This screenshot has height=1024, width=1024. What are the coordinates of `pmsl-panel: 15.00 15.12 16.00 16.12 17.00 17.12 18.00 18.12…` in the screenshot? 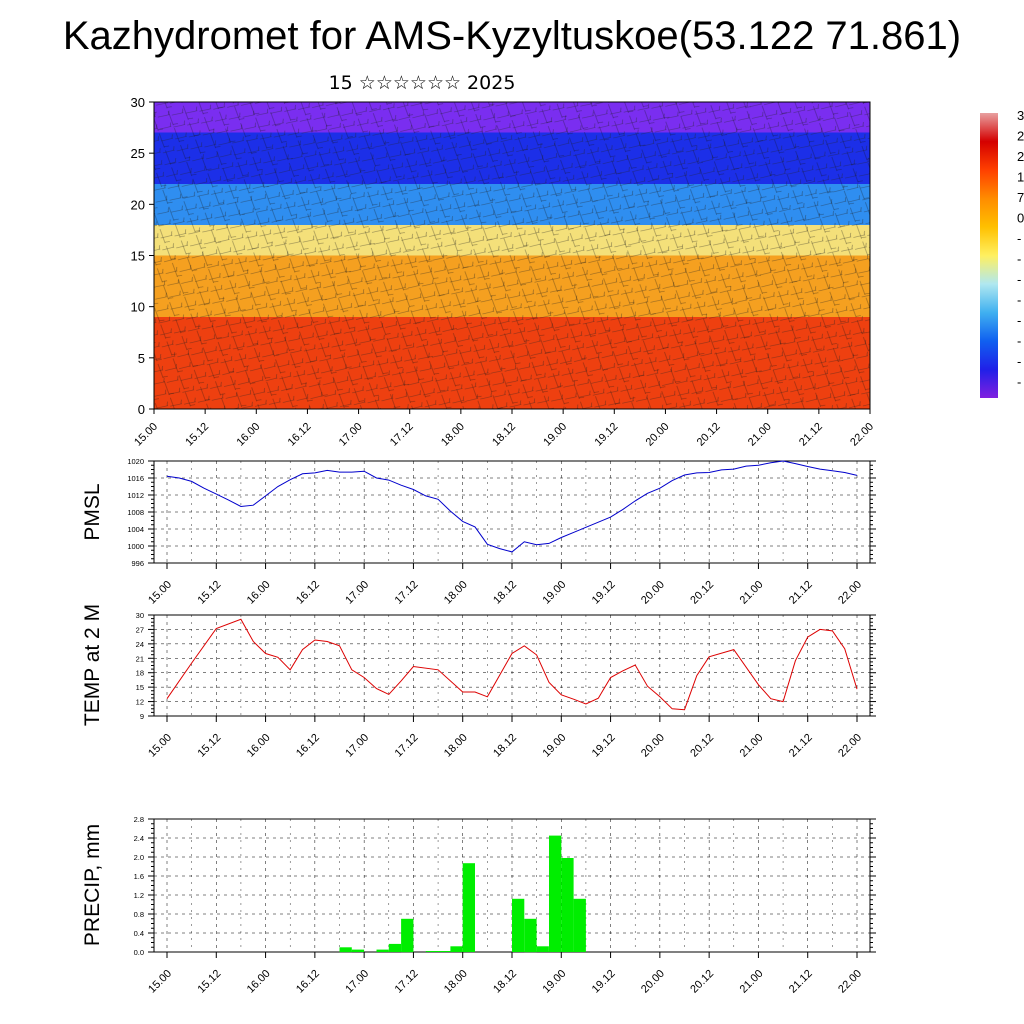 It's located at (478, 532).